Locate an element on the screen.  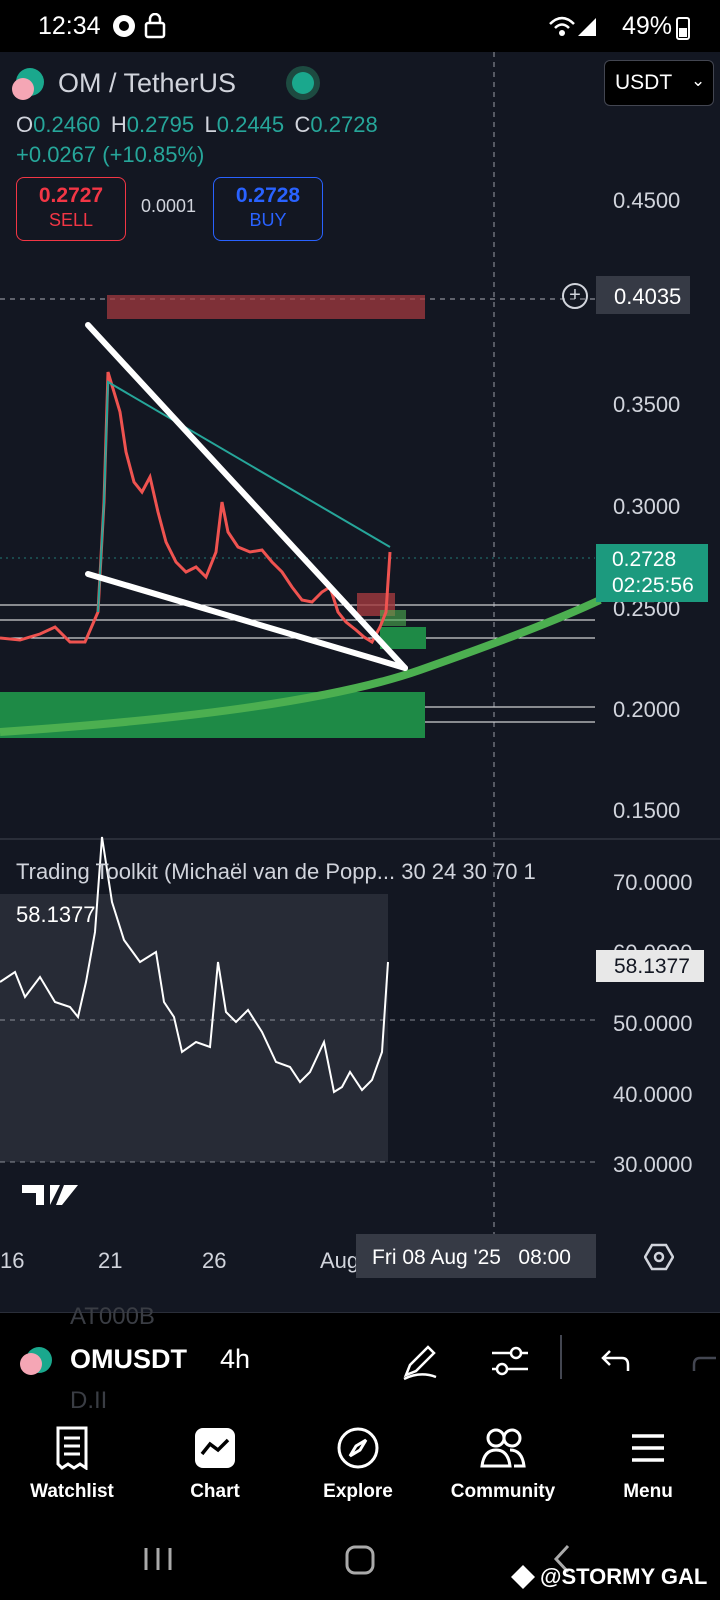
home-icon is located at coordinates (360, 1560).